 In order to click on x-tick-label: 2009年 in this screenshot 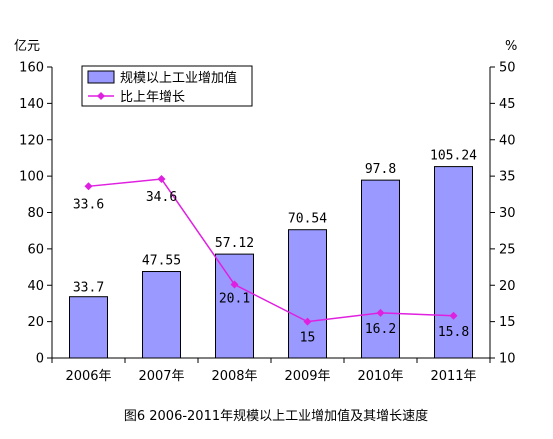, I will do `click(307, 376)`.